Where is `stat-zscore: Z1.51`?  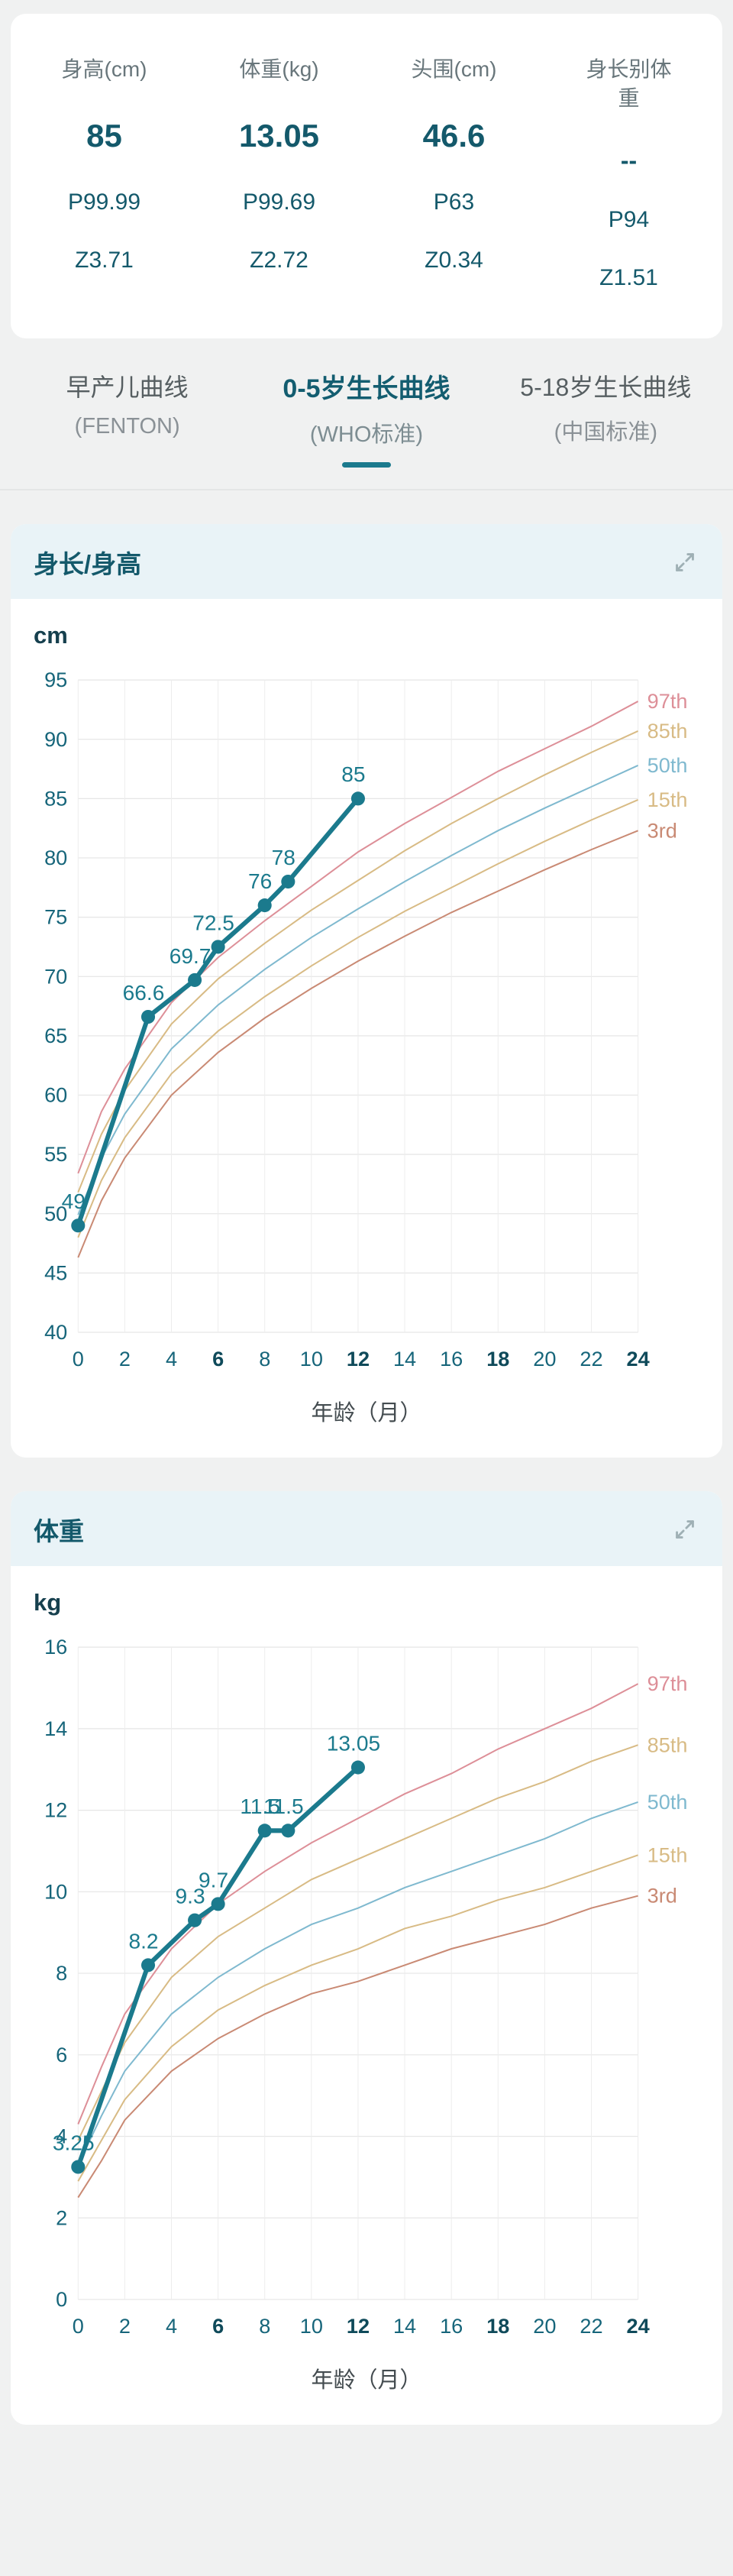 stat-zscore: Z1.51 is located at coordinates (629, 277).